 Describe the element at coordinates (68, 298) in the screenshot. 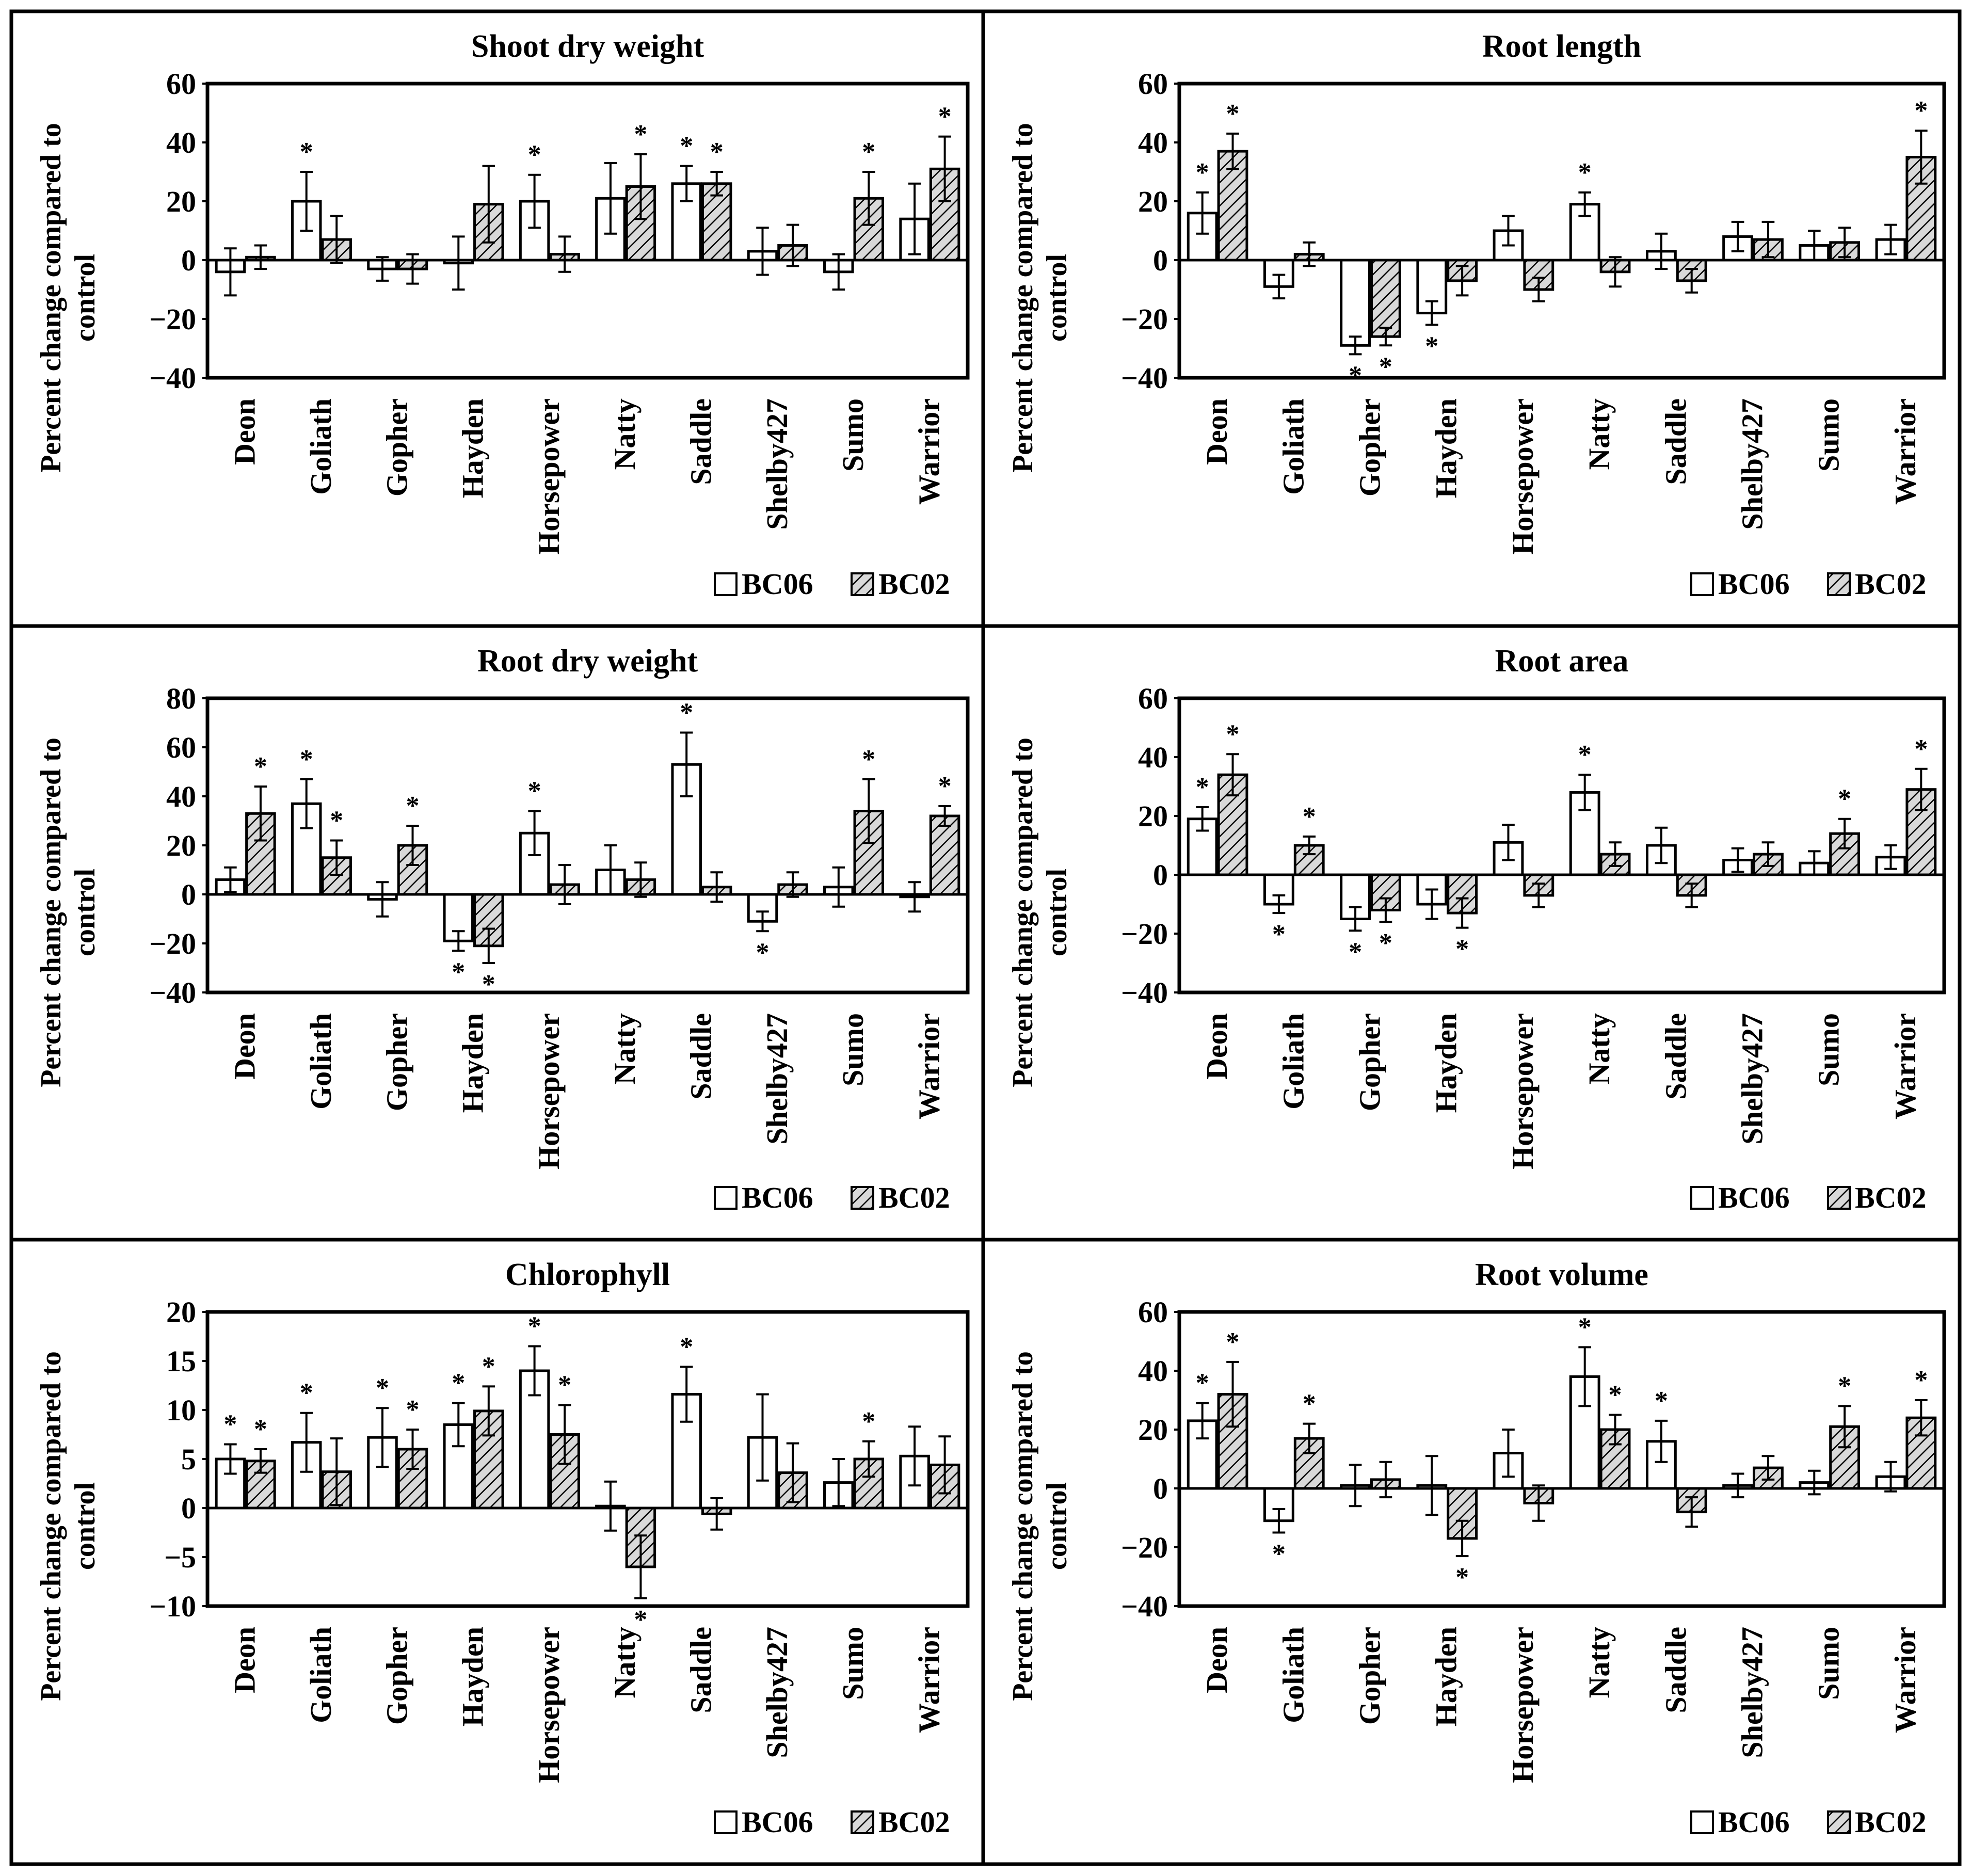

I see `y-axis-label: Percent change compared tocontrol` at that location.